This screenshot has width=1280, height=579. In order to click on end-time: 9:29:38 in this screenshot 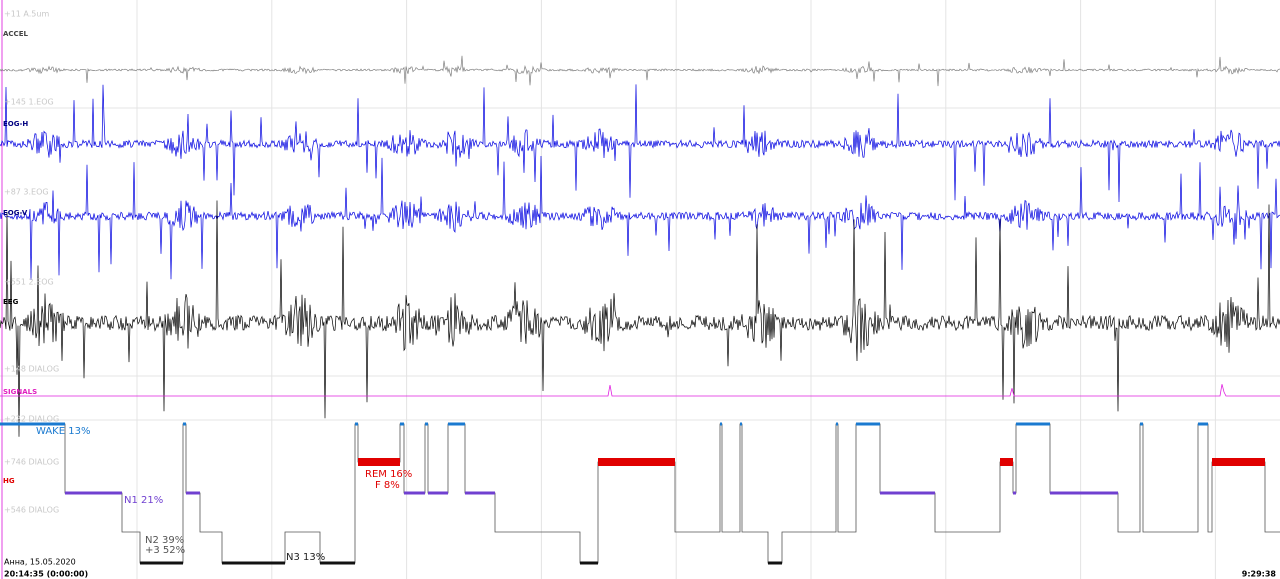, I will do `click(1259, 574)`.